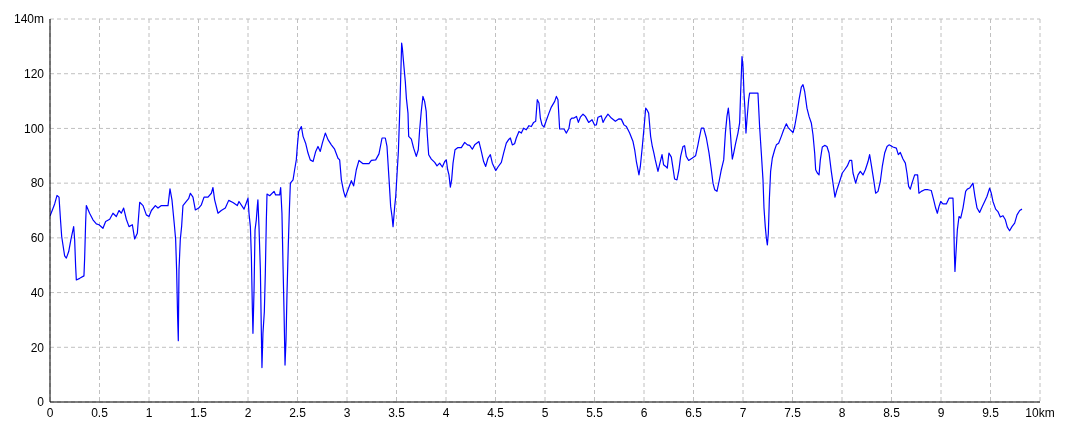 The height and width of the screenshot is (432, 1080). Describe the element at coordinates (149, 412) in the screenshot. I see `x-tick-label: 1` at that location.